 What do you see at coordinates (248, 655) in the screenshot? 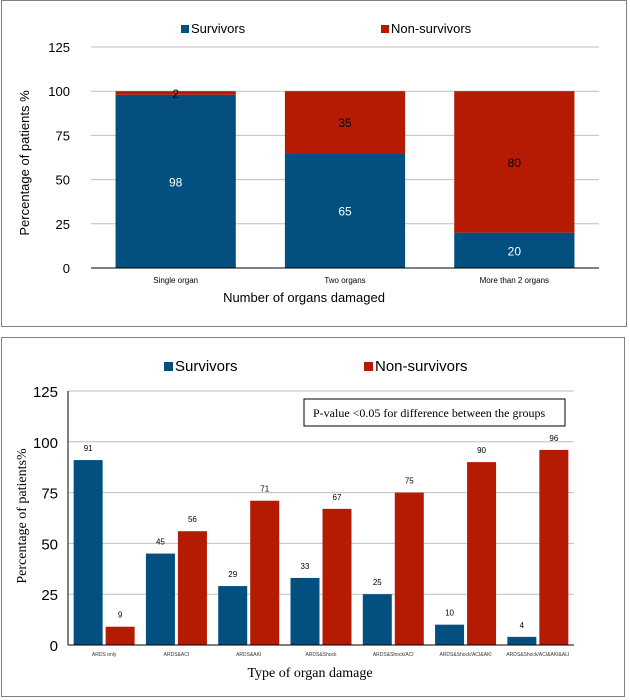
I see `x-tick-label: ARDS&AKI` at bounding box center [248, 655].